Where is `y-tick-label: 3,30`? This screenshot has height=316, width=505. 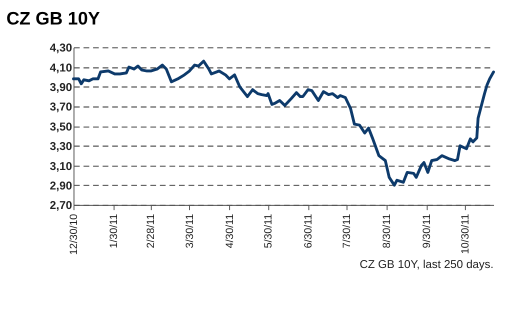
y-tick-label: 3,30 is located at coordinates (61, 147).